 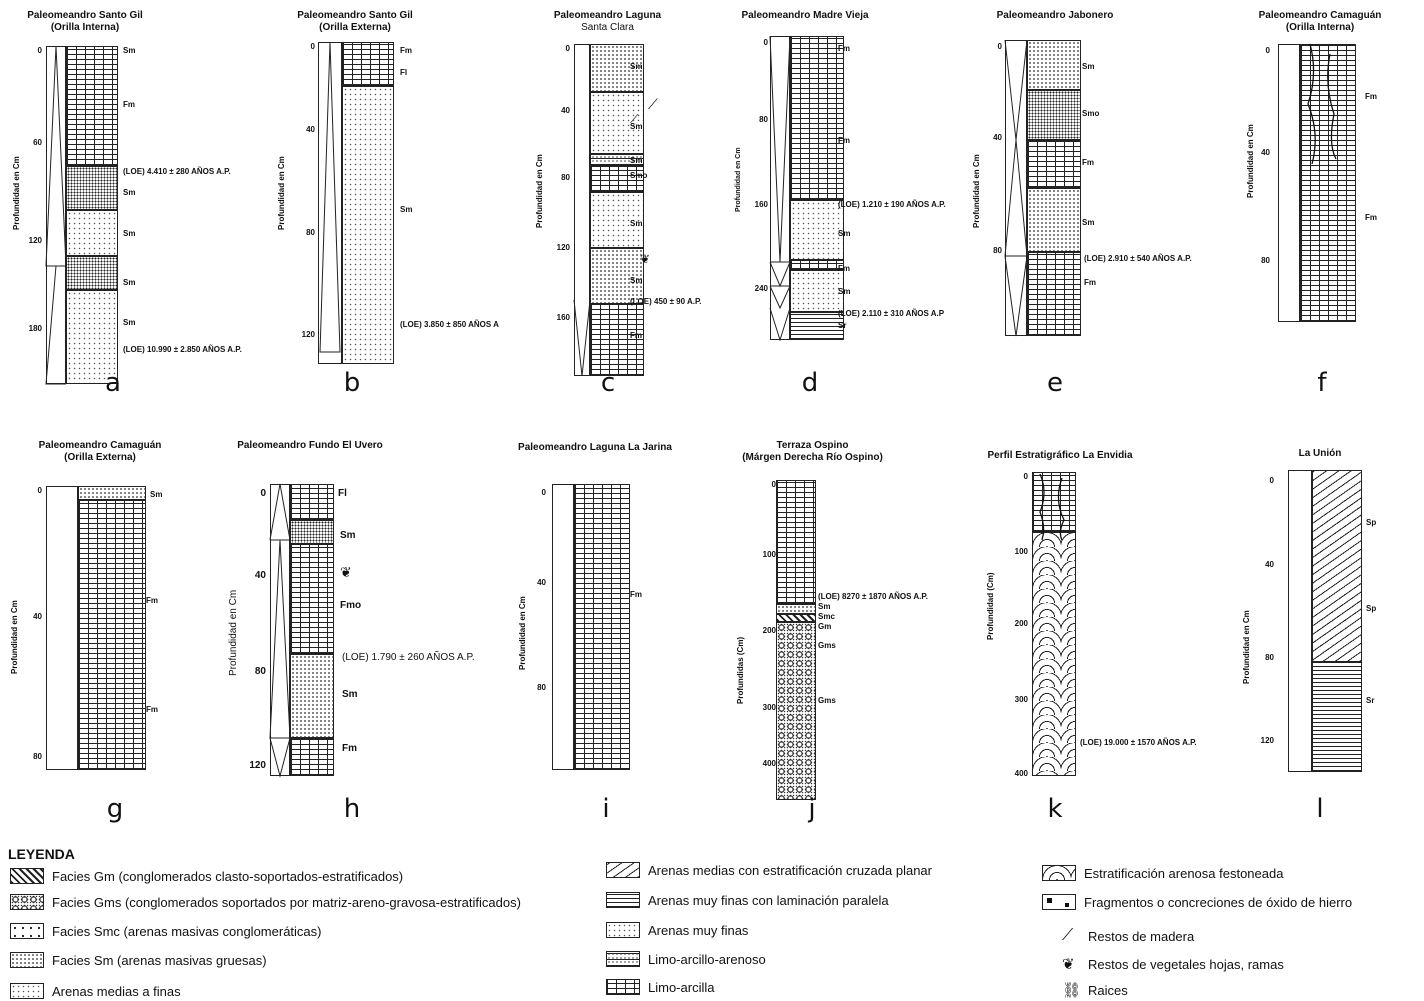 I want to click on stratum-smo, so click(x=617, y=179).